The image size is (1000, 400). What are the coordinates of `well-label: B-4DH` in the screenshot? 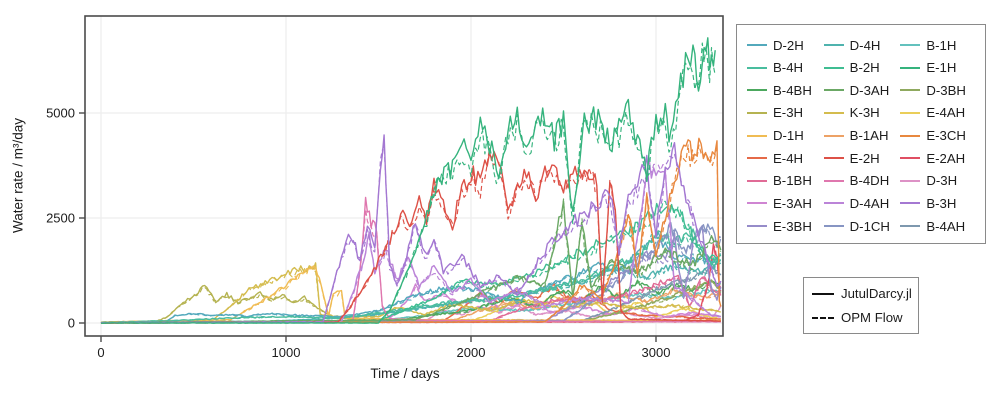 It's located at (869, 181).